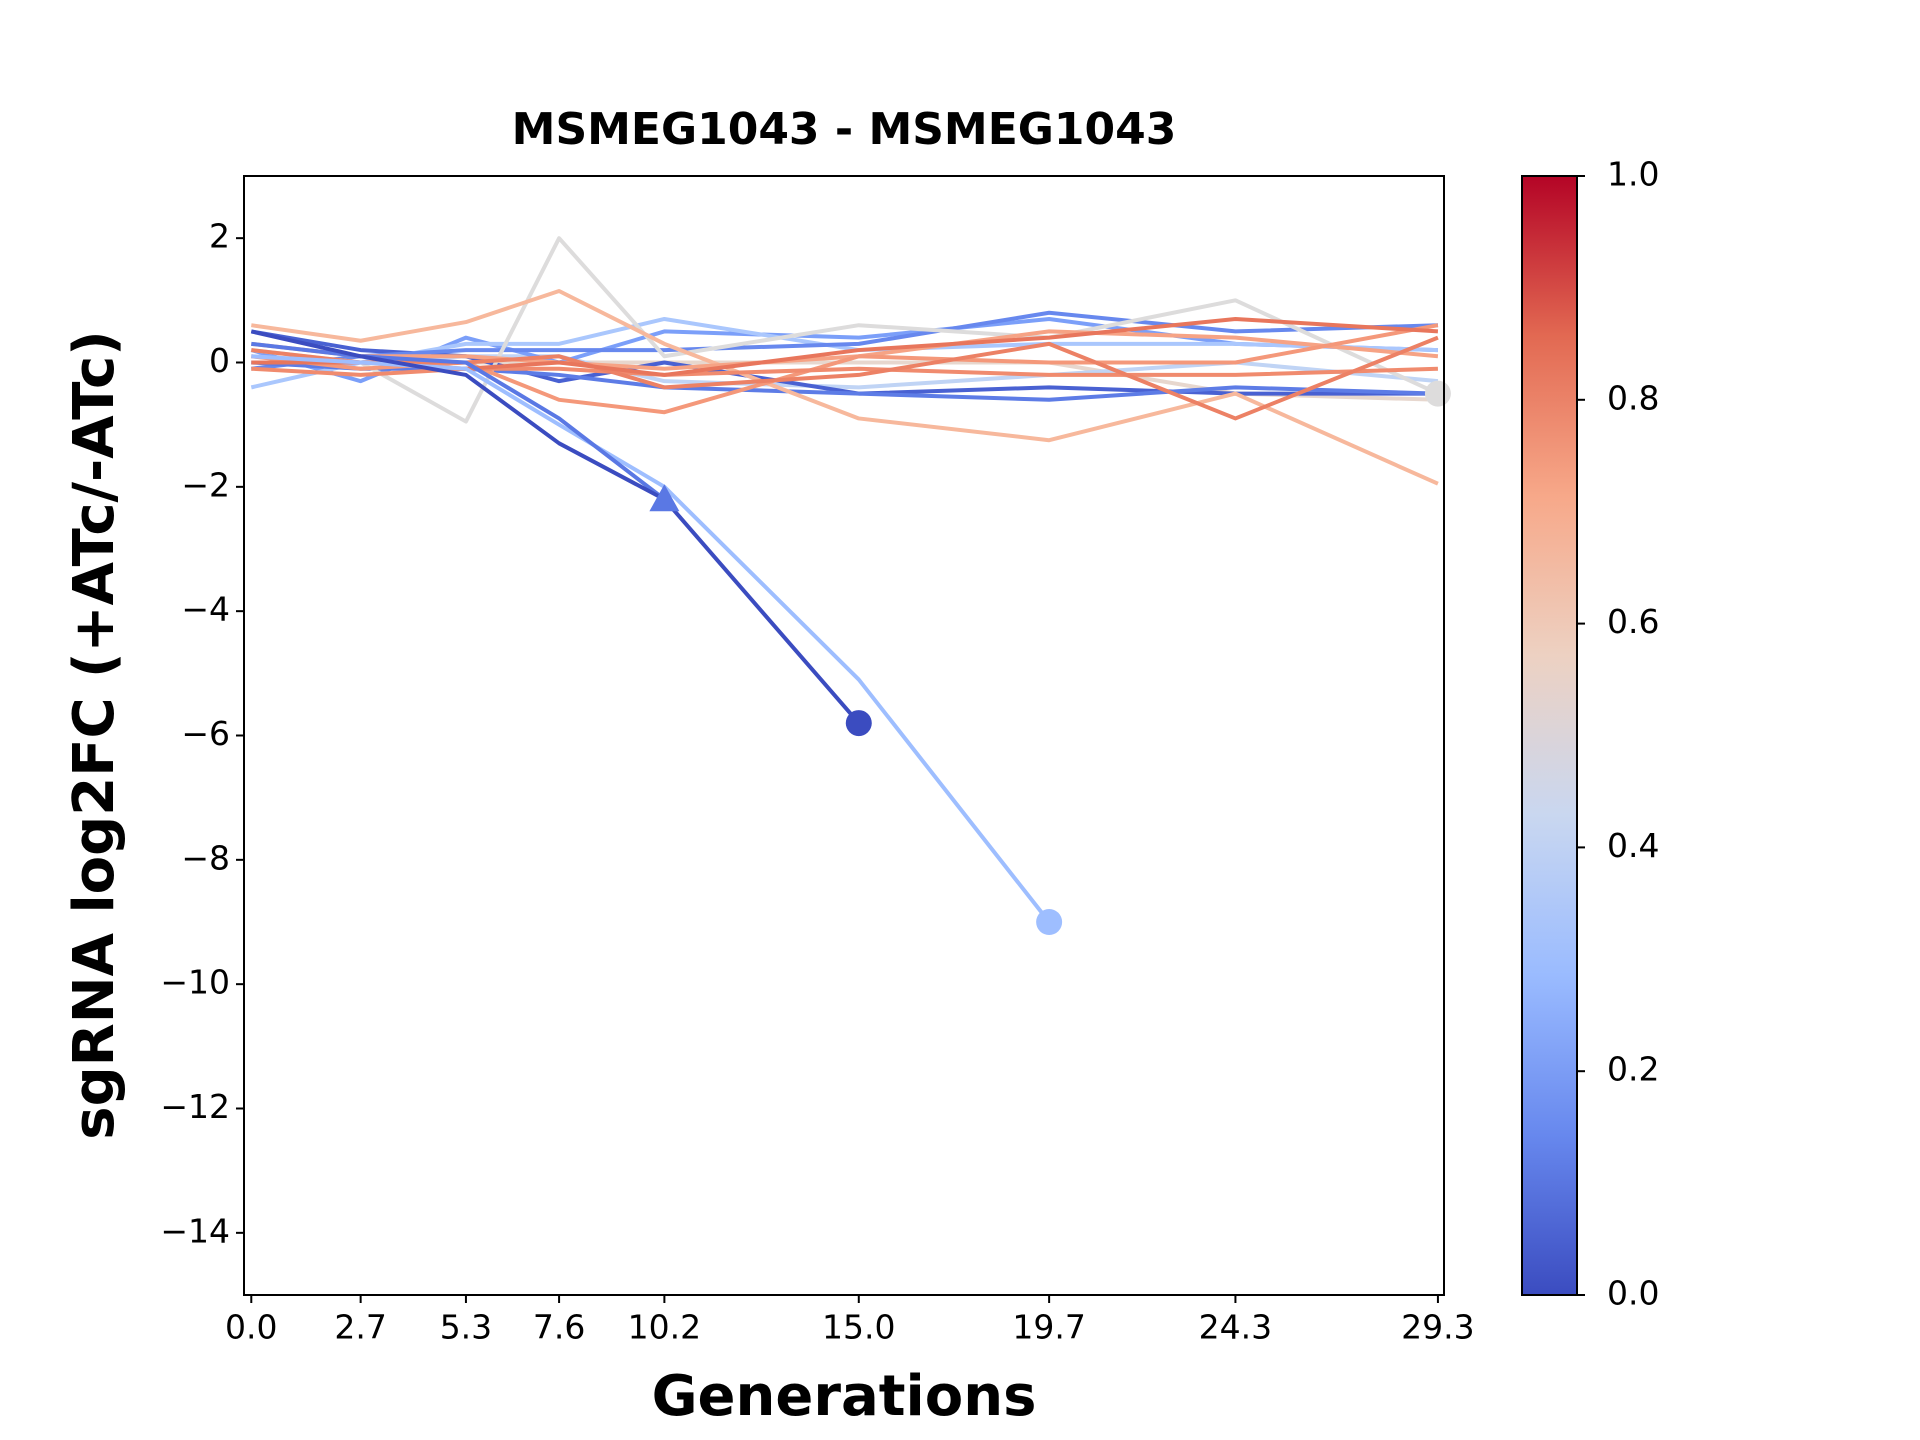 Image resolution: width=1920 pixels, height=1440 pixels. Describe the element at coordinates (466, 1327) in the screenshot. I see `x-tick-label: 5.3` at that location.